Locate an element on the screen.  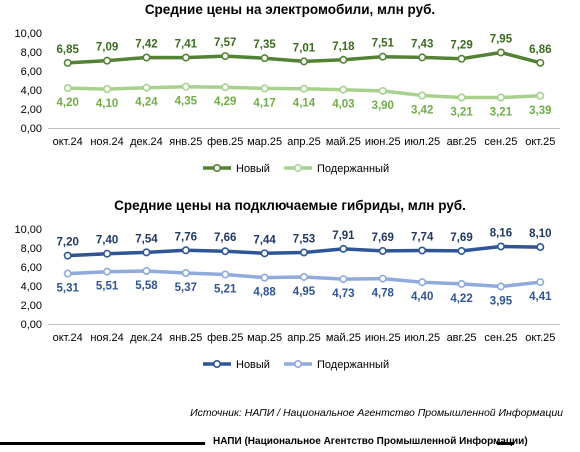
ev-data-label: 4,03 is located at coordinates (343, 105).